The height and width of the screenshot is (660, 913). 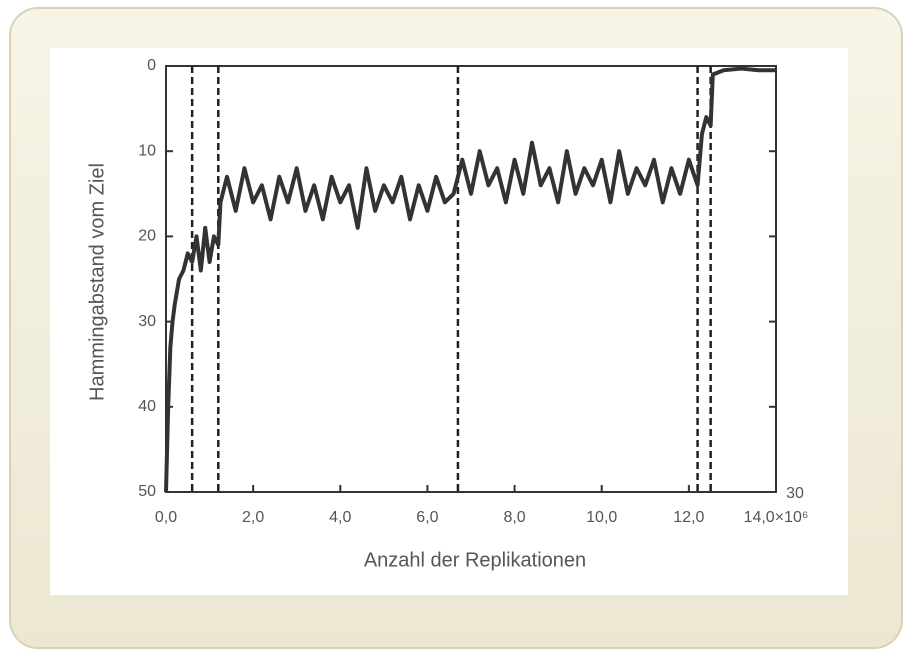 What do you see at coordinates (147, 406) in the screenshot?
I see `y-tick-label: 40` at bounding box center [147, 406].